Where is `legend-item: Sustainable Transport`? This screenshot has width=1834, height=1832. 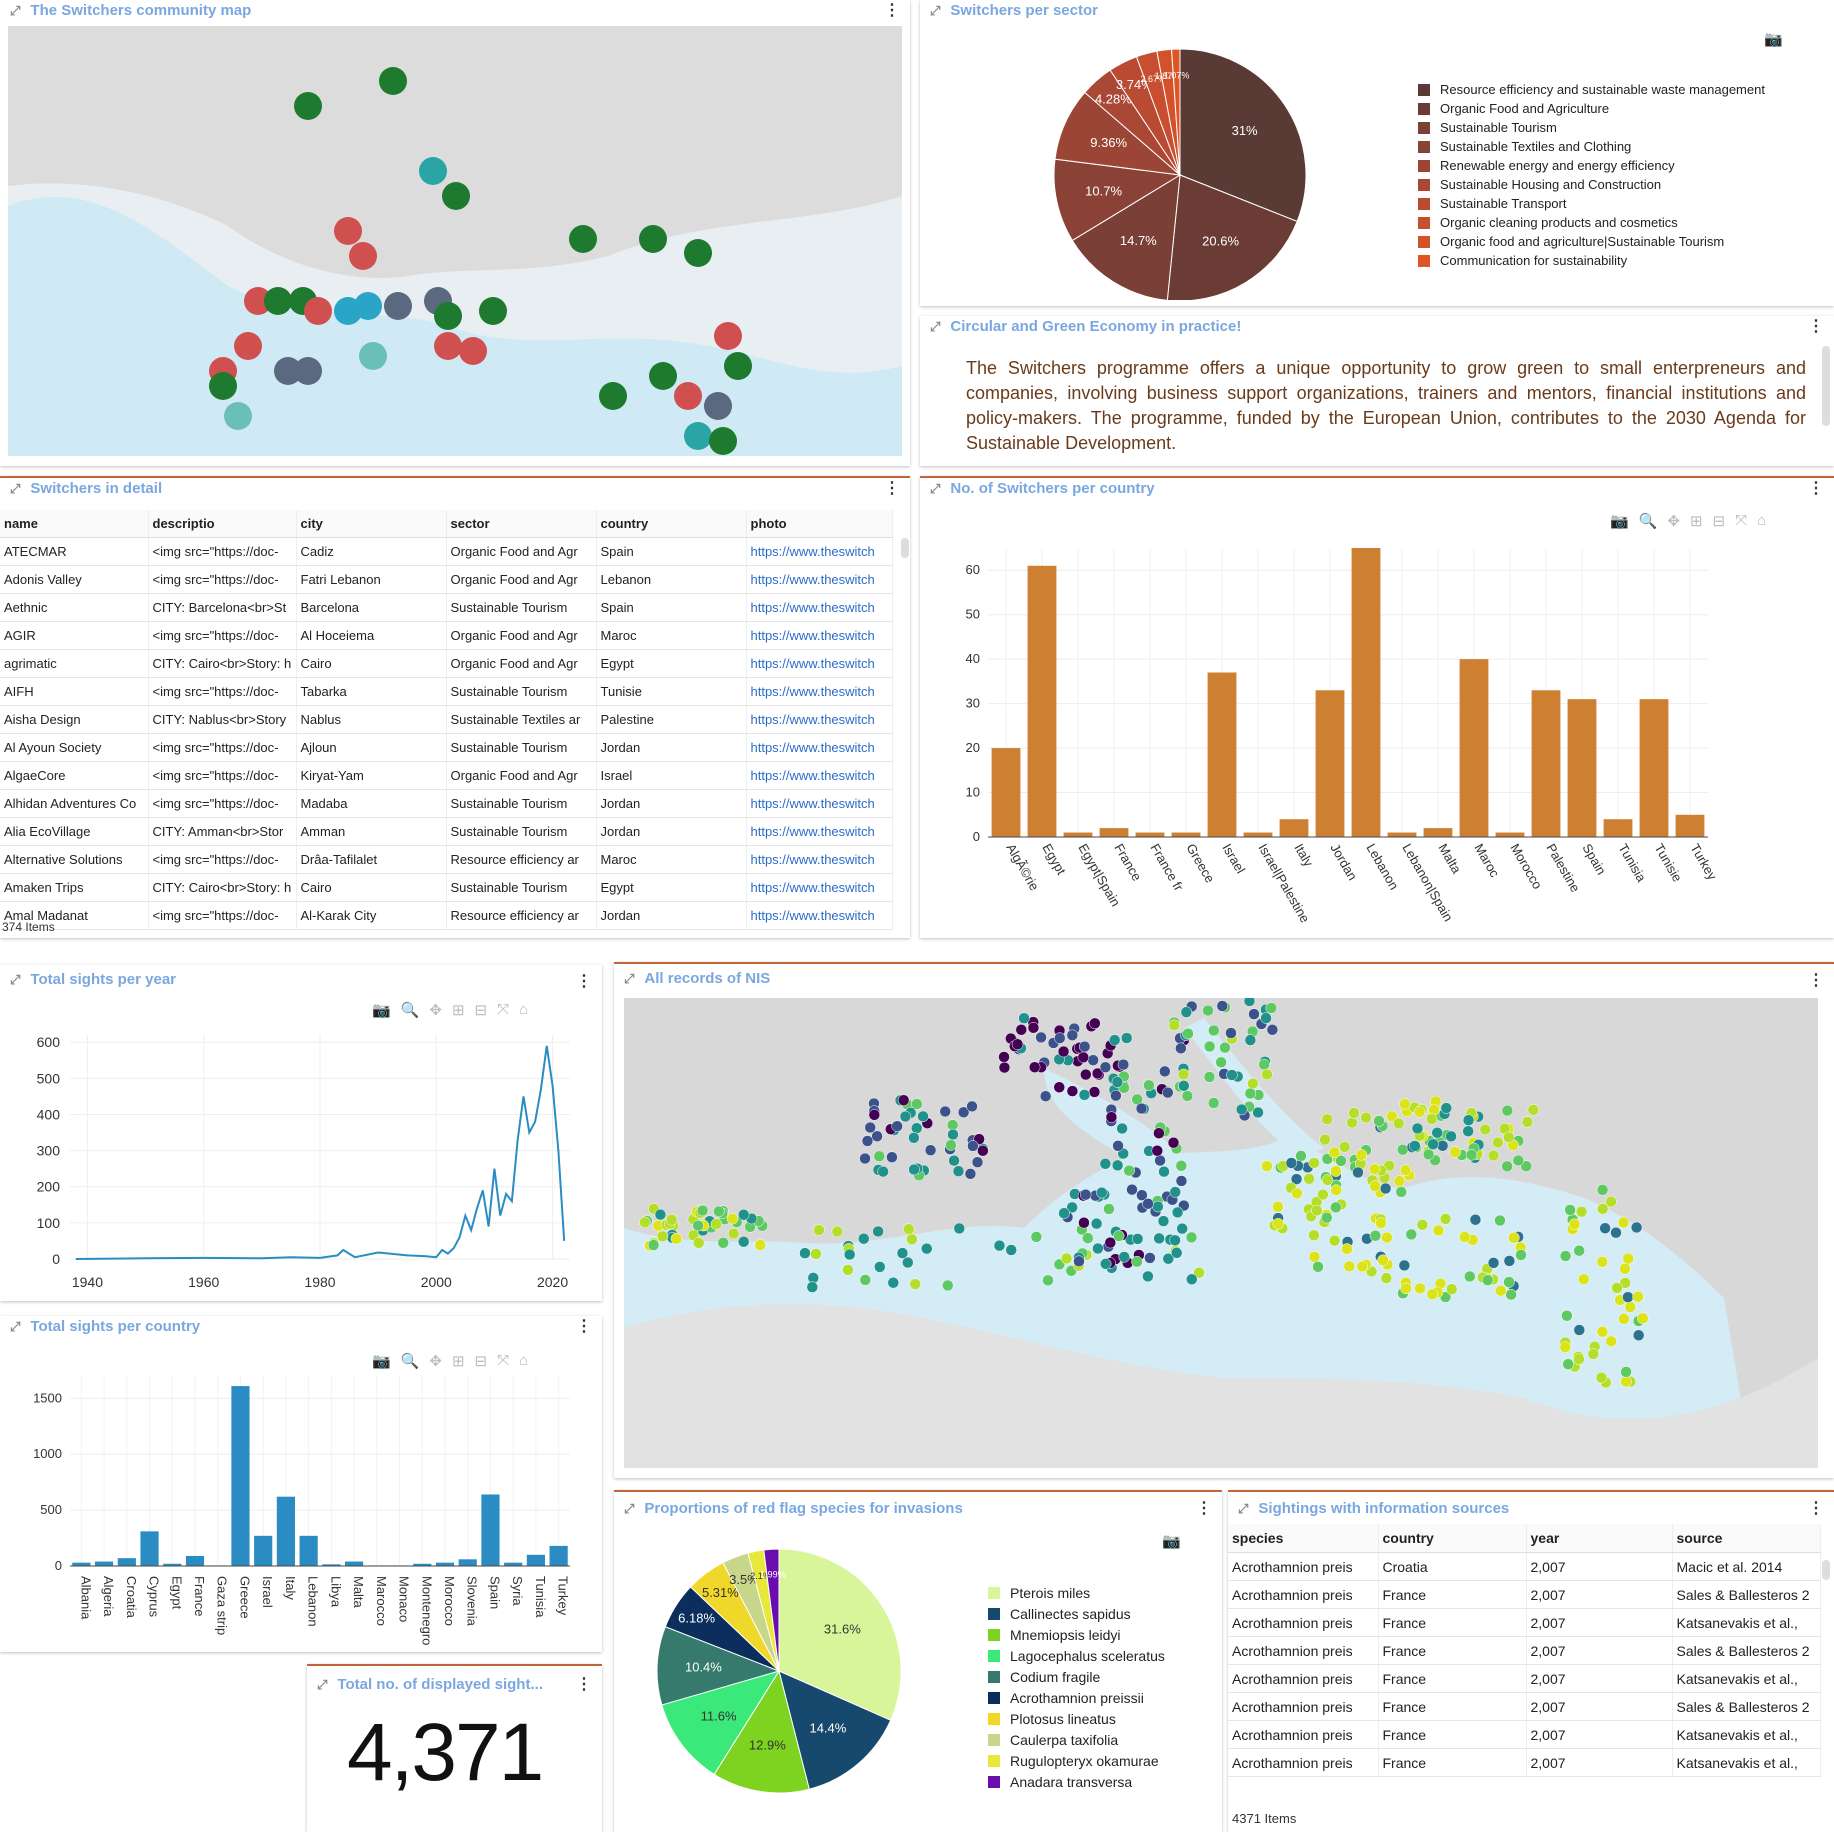 legend-item: Sustainable Transport is located at coordinates (1591, 203).